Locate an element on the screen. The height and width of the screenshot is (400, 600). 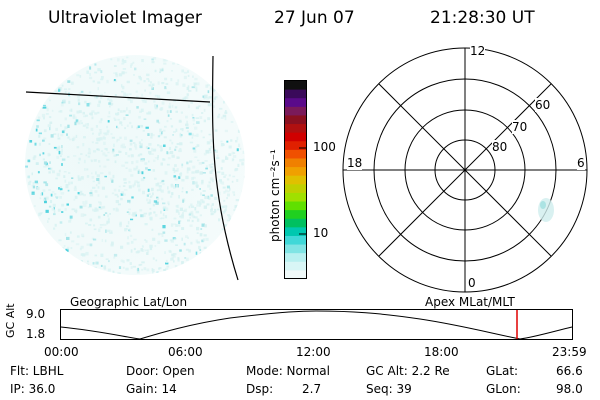
instrument-title: Ultraviolet Imager is located at coordinates (125, 18).